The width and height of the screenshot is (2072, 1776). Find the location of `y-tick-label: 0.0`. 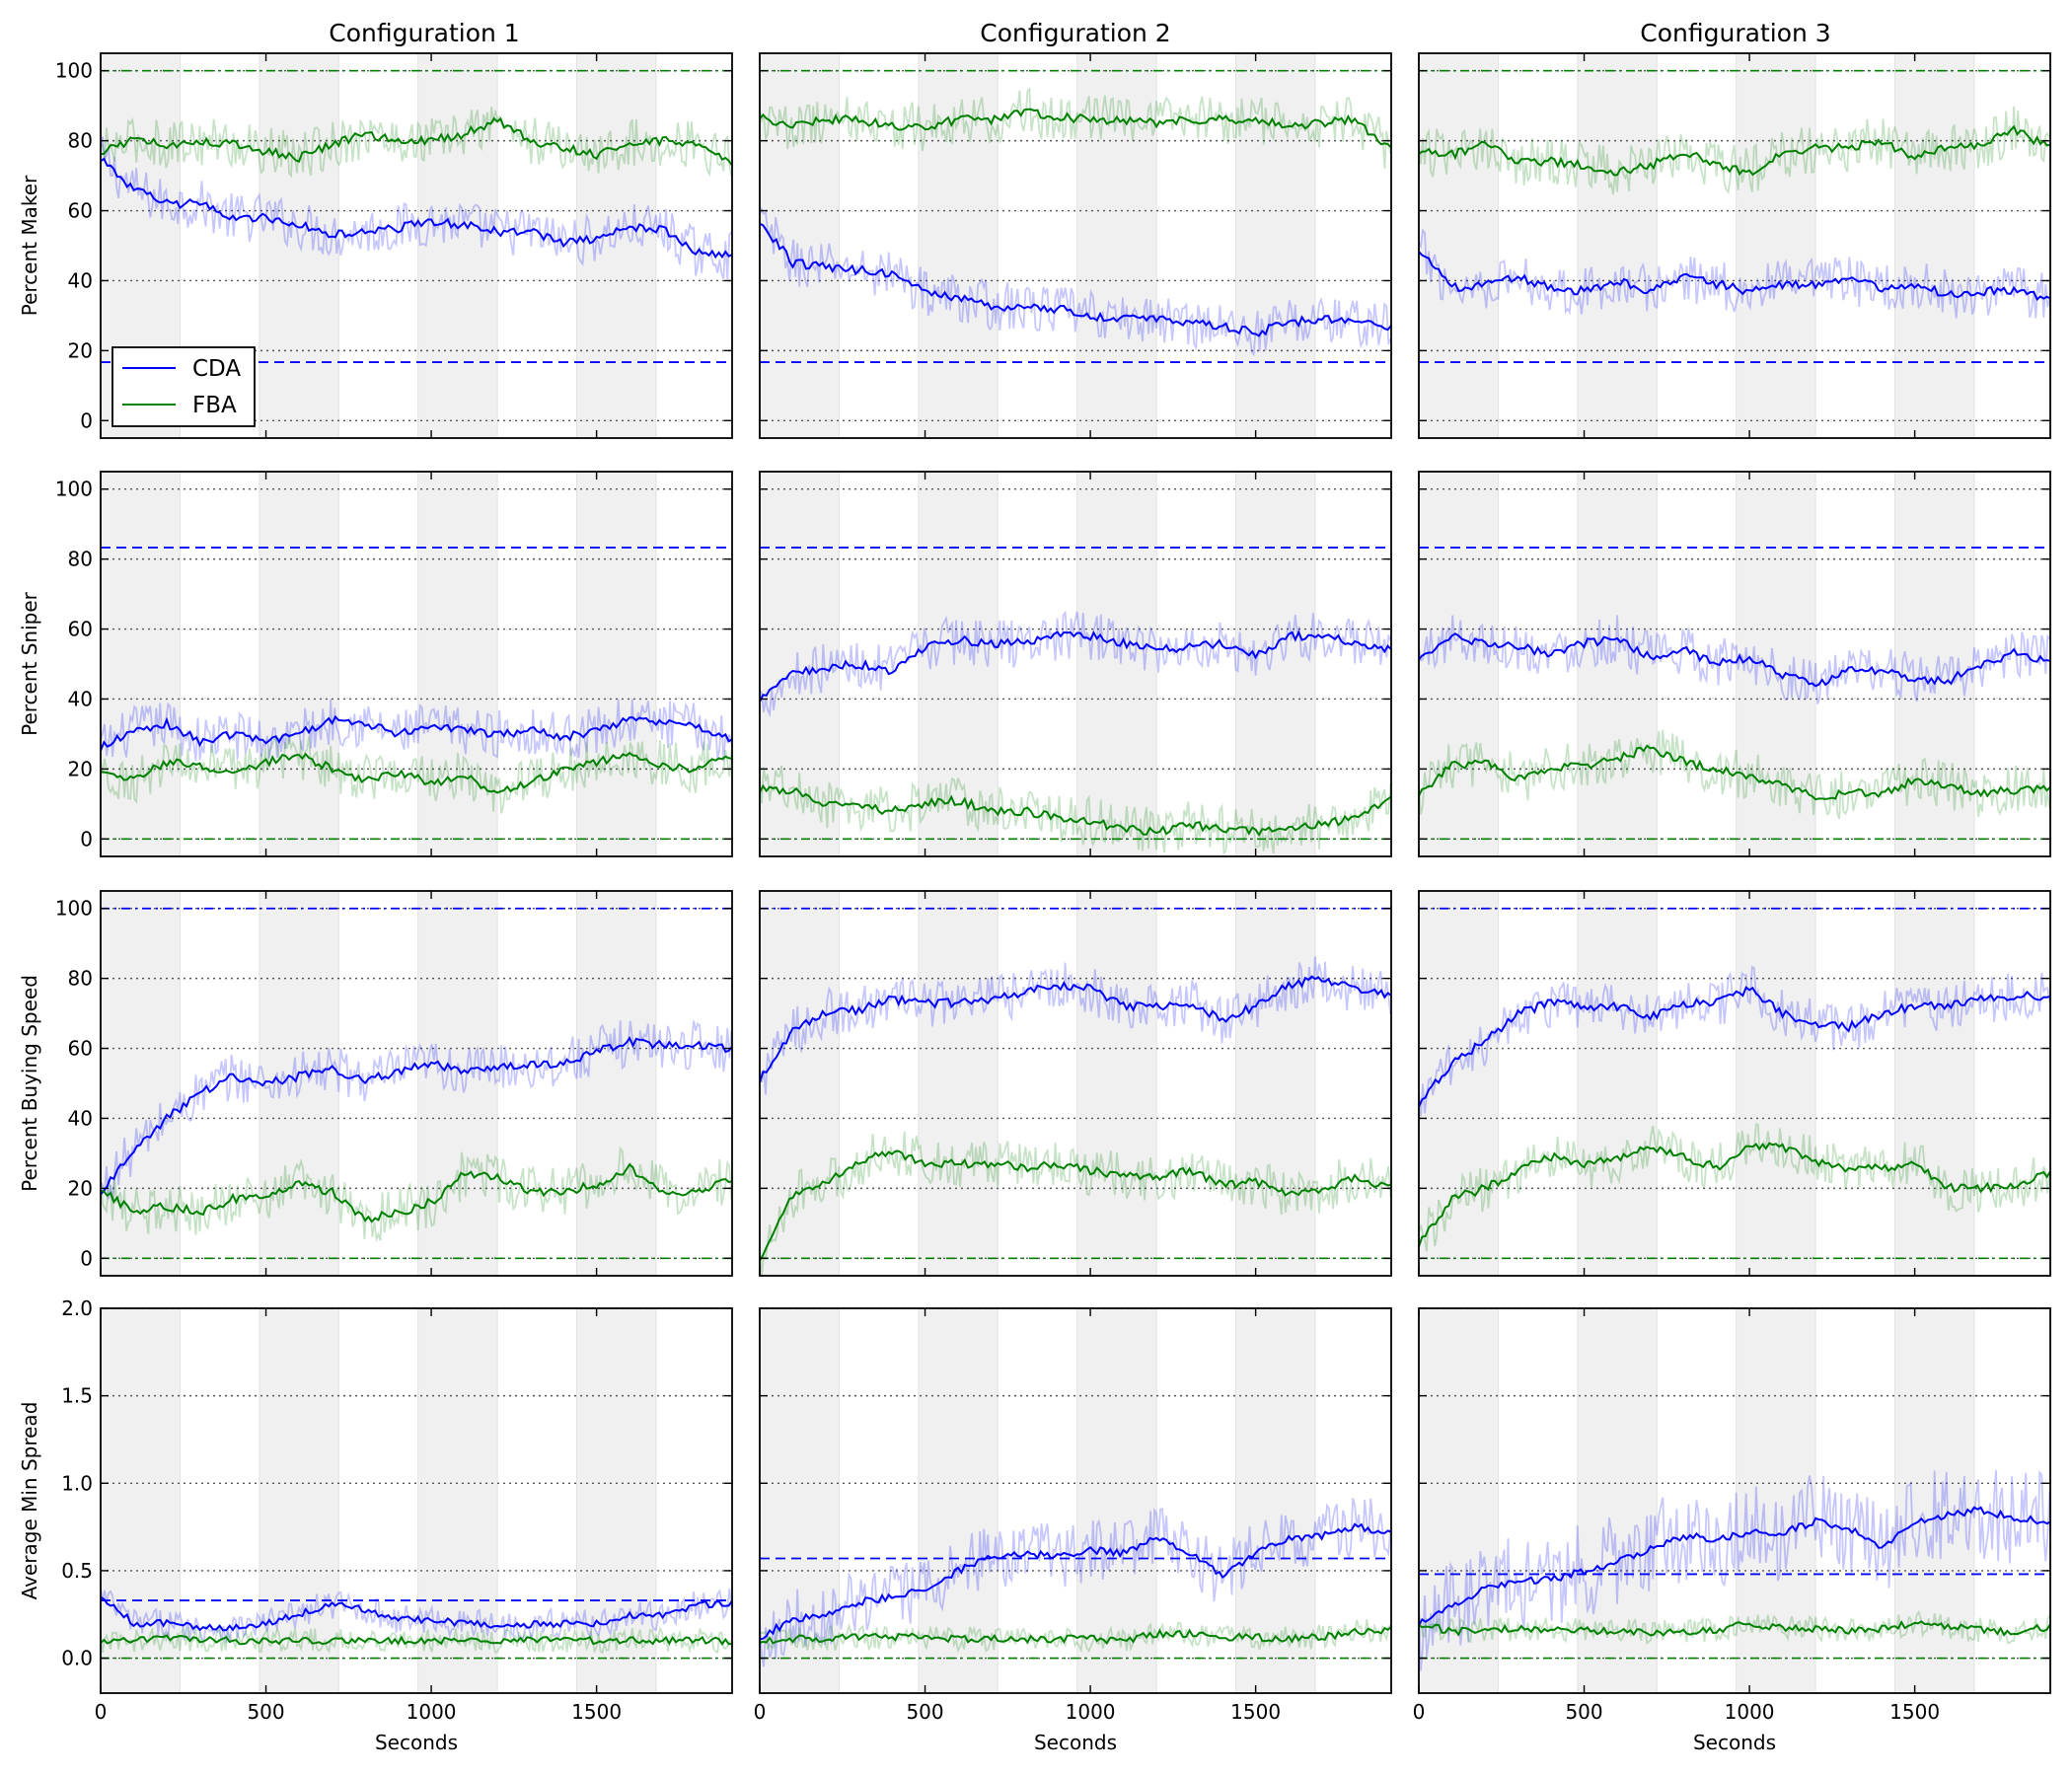

y-tick-label: 0.0 is located at coordinates (77, 1659).